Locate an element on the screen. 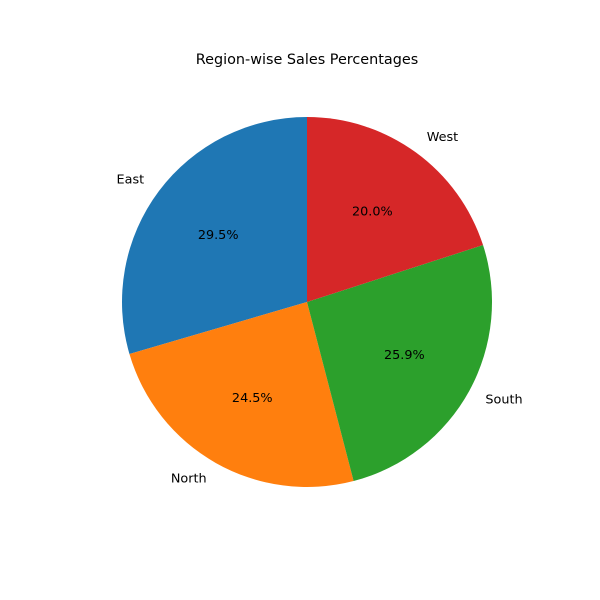 The image size is (600, 600). pie-slice-west is located at coordinates (395, 209).